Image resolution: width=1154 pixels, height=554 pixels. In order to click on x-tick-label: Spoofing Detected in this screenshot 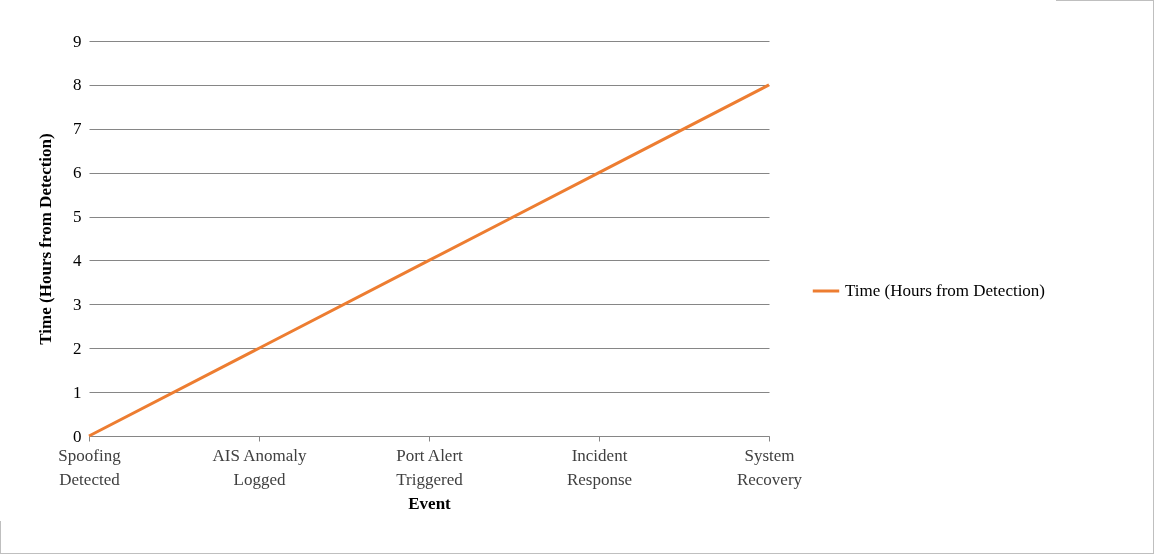, I will do `click(90, 467)`.